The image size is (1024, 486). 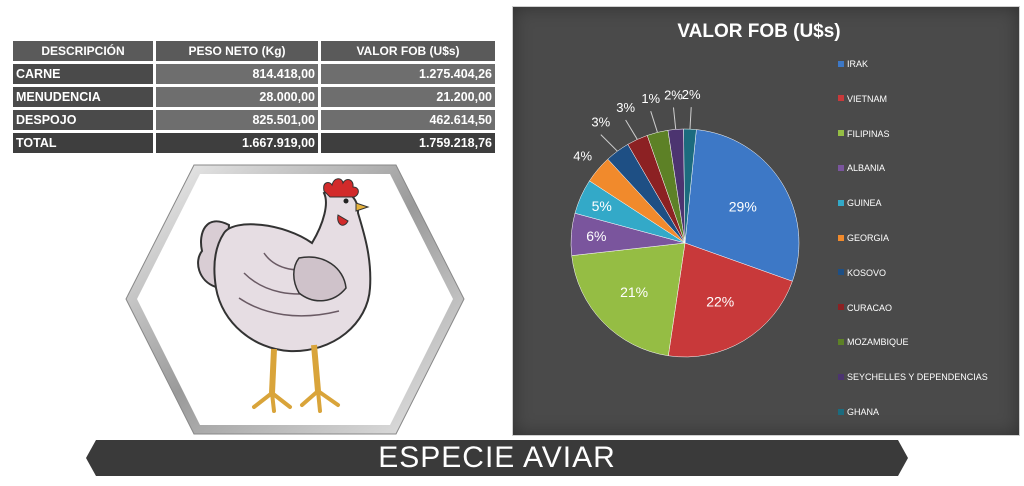 I want to click on legend-label: GUINEA, so click(x=864, y=203).